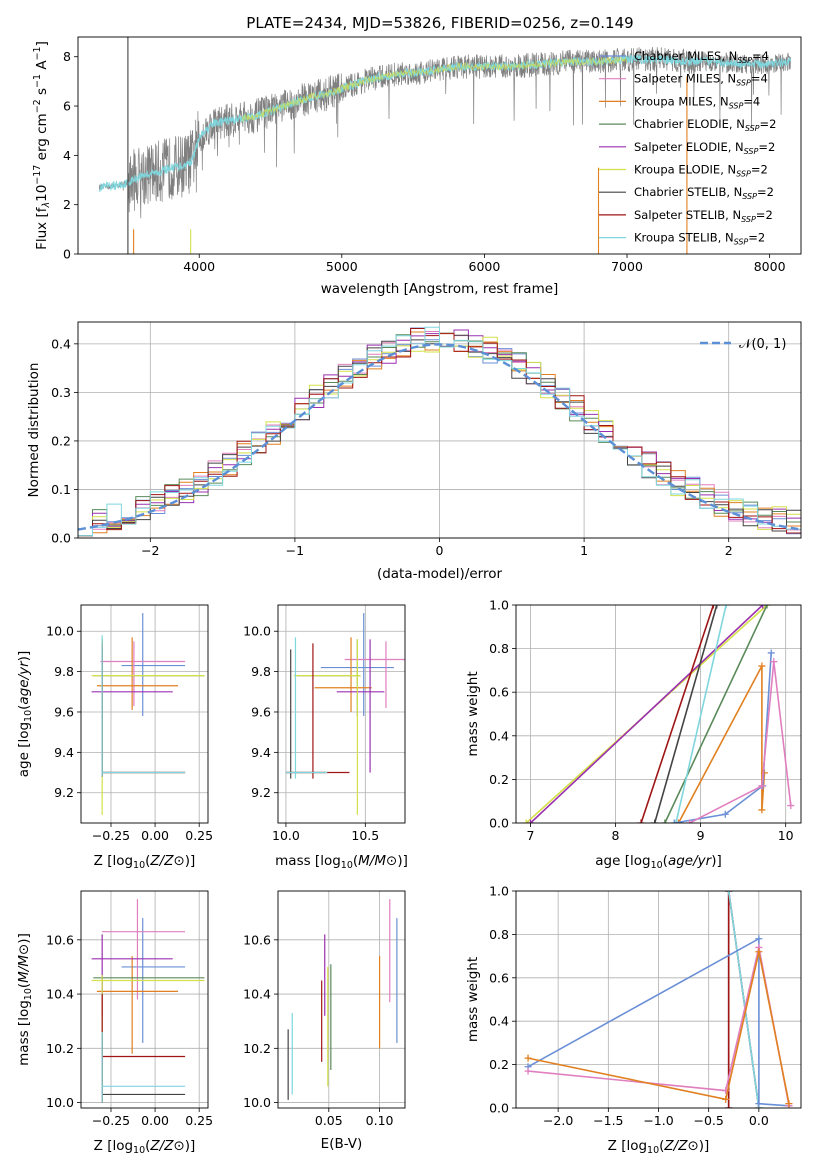 This screenshot has width=819, height=1170. I want to click on errorbar-salpeter-elodie, so click(360, 706).